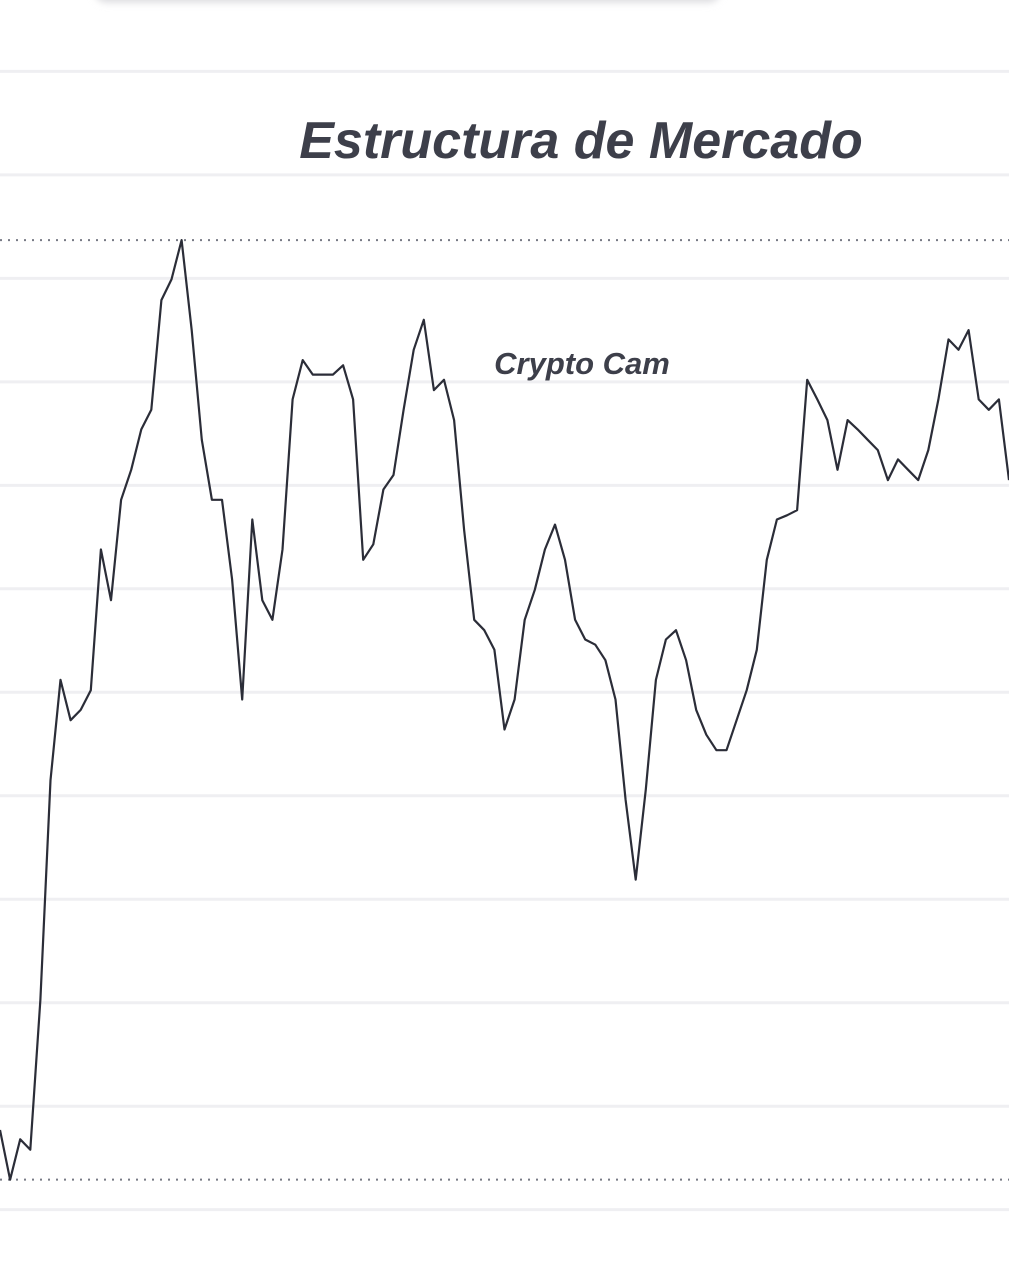  Describe the element at coordinates (582, 363) in the screenshot. I see `annotation: Crypto Cam` at that location.